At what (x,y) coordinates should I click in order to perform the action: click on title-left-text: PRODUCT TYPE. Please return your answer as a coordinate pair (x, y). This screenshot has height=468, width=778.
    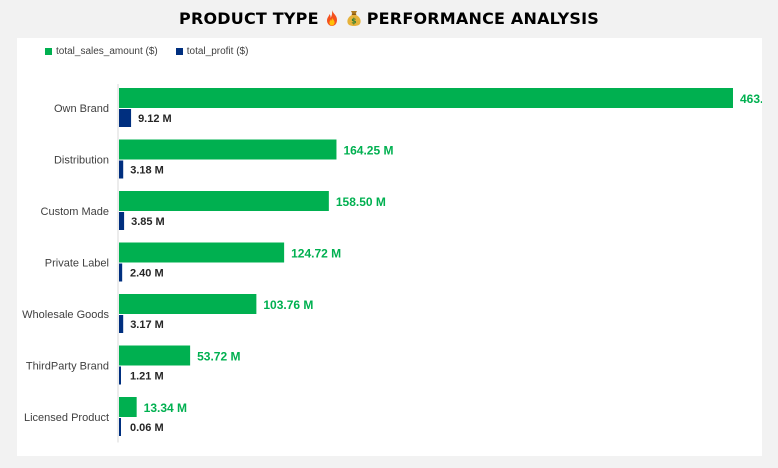
    Looking at the image, I should click on (249, 18).